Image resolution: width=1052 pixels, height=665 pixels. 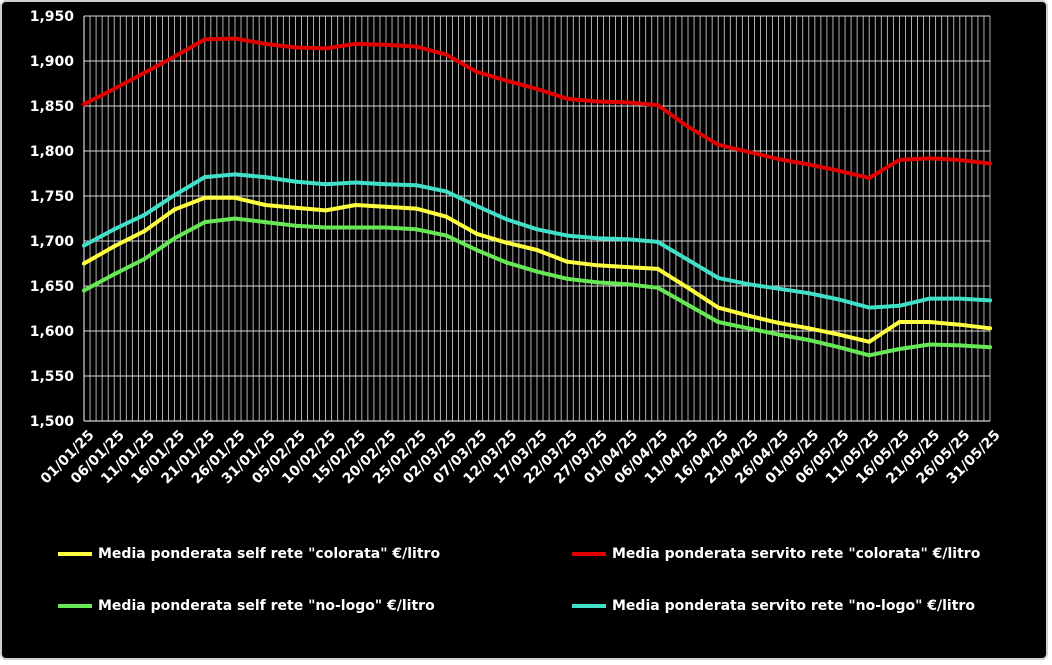 What do you see at coordinates (52, 287) in the screenshot?
I see `y-tick-label: 1,650` at bounding box center [52, 287].